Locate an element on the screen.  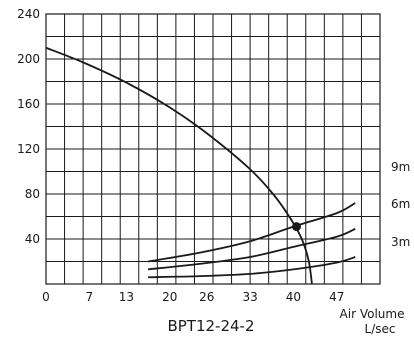
system-curve-labels: 9m 6m 3m is located at coordinates (400, 204).